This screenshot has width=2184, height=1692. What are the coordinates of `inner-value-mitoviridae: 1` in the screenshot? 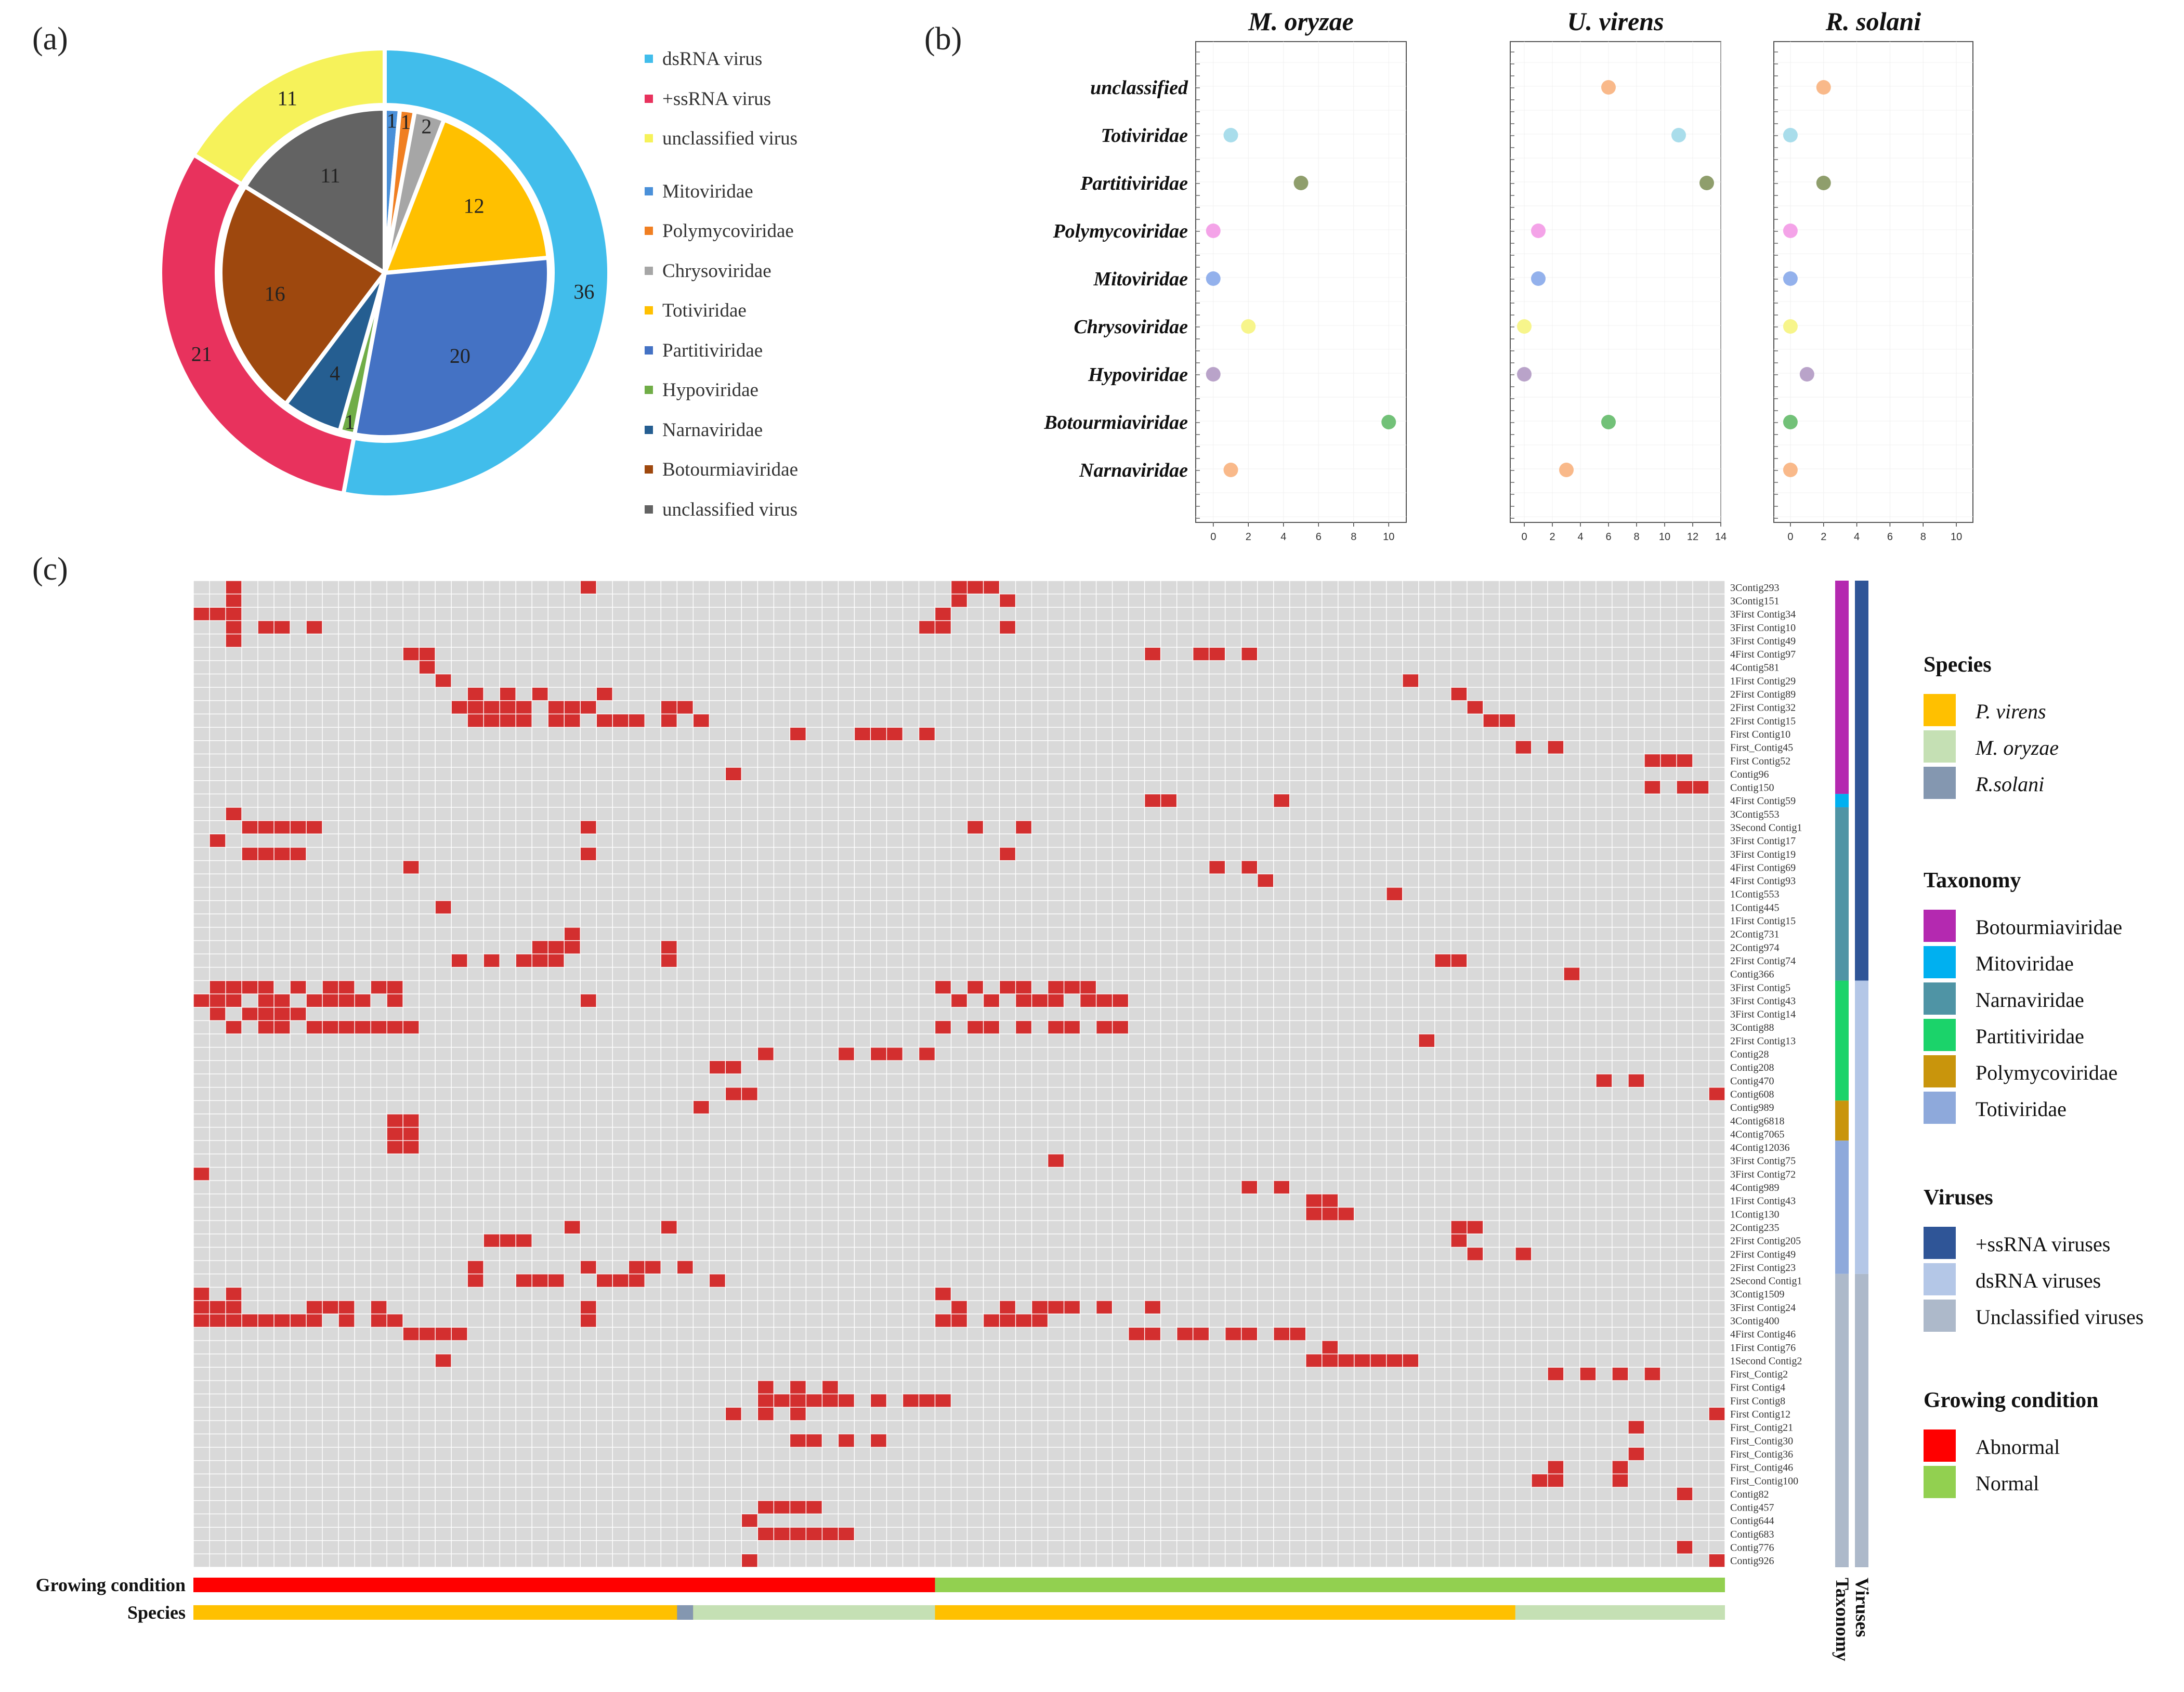 It's located at (392, 120).